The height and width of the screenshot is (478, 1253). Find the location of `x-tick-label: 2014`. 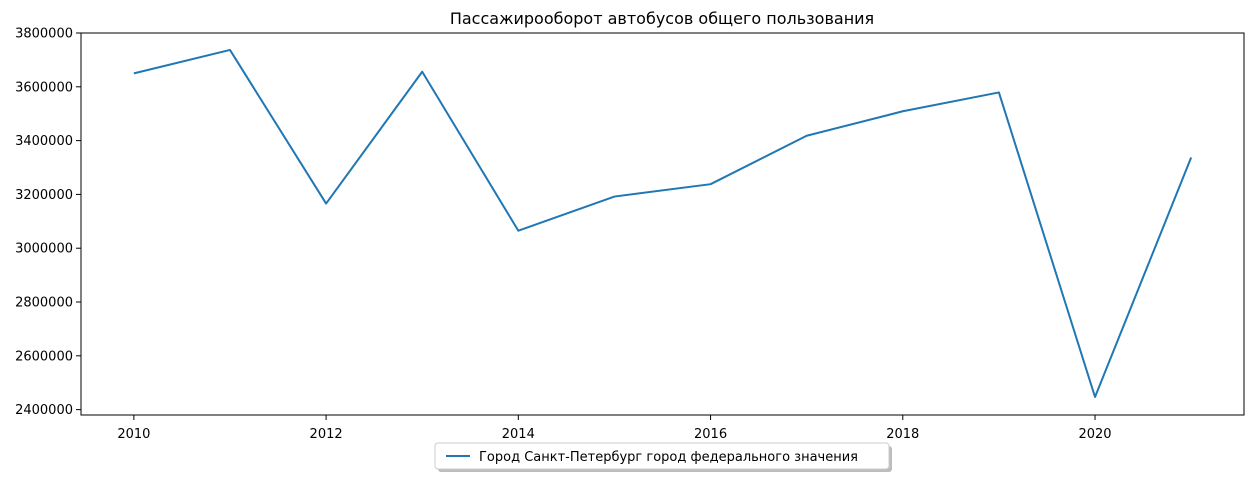

x-tick-label: 2014 is located at coordinates (518, 434).